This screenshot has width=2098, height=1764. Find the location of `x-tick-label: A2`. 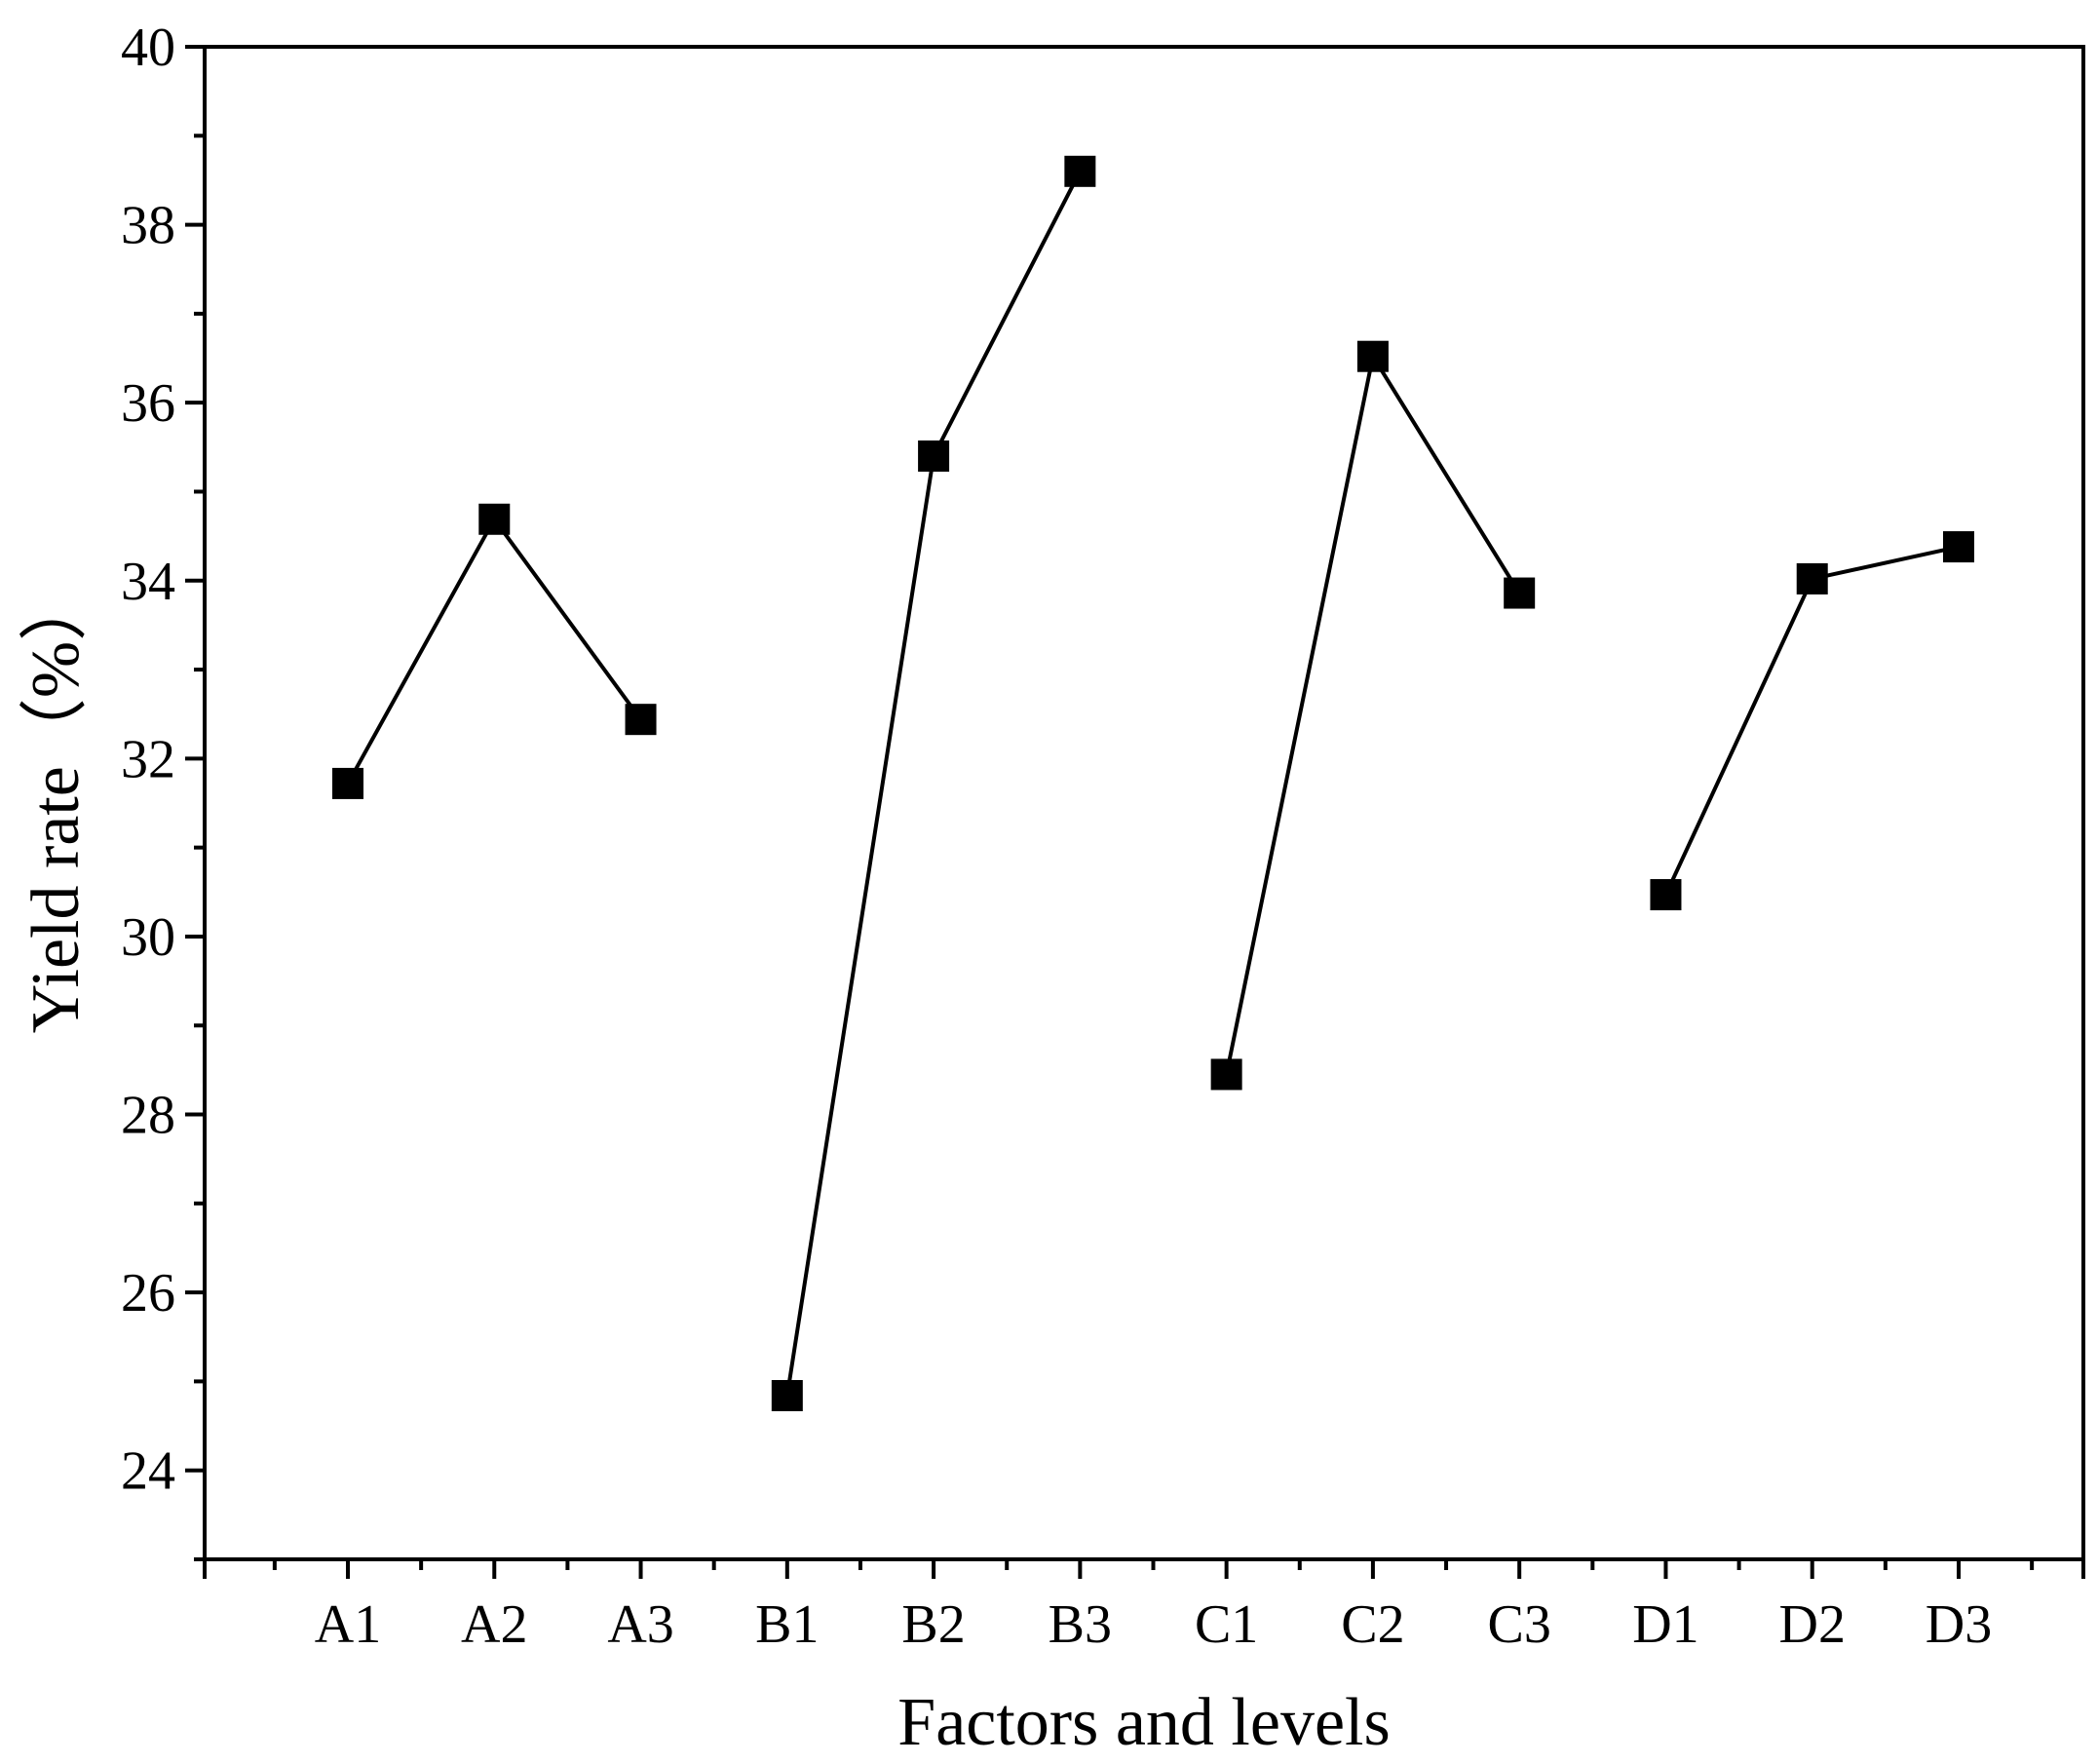

x-tick-label: A2 is located at coordinates (494, 1624).